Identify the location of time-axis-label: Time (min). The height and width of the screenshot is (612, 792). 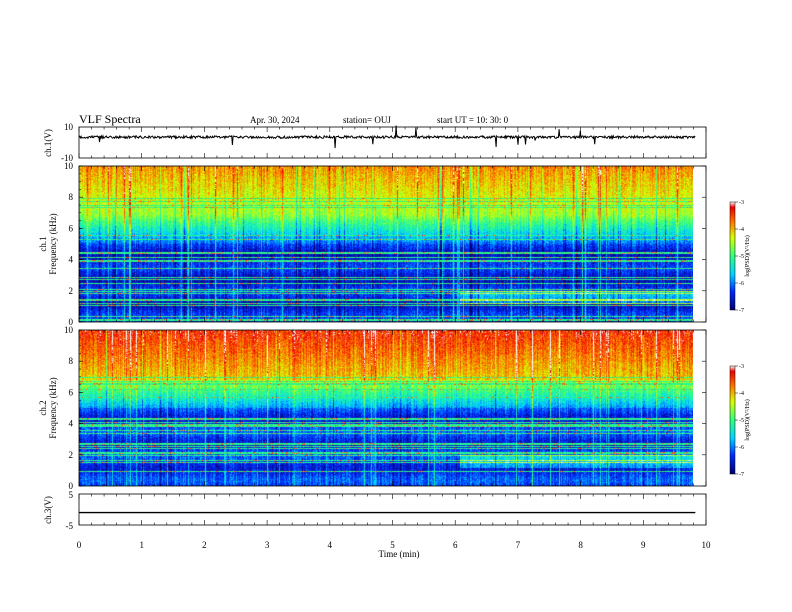
(399, 554).